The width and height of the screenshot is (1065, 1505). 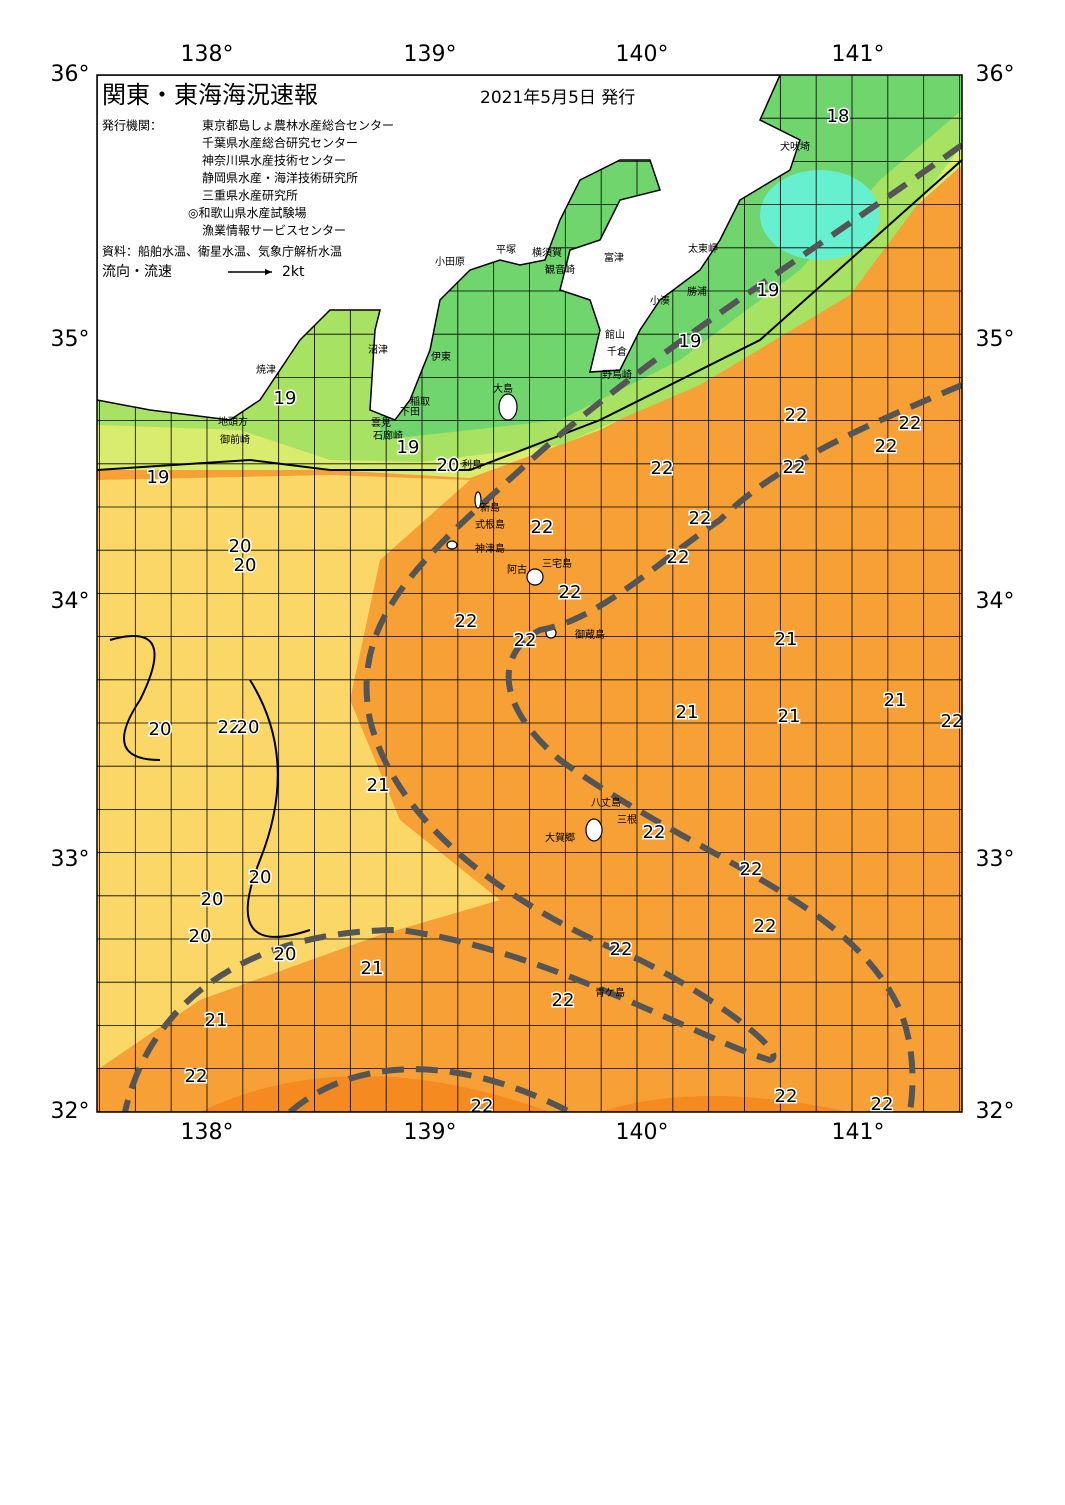 What do you see at coordinates (430, 1132) in the screenshot?
I see `lon-label: 139°` at bounding box center [430, 1132].